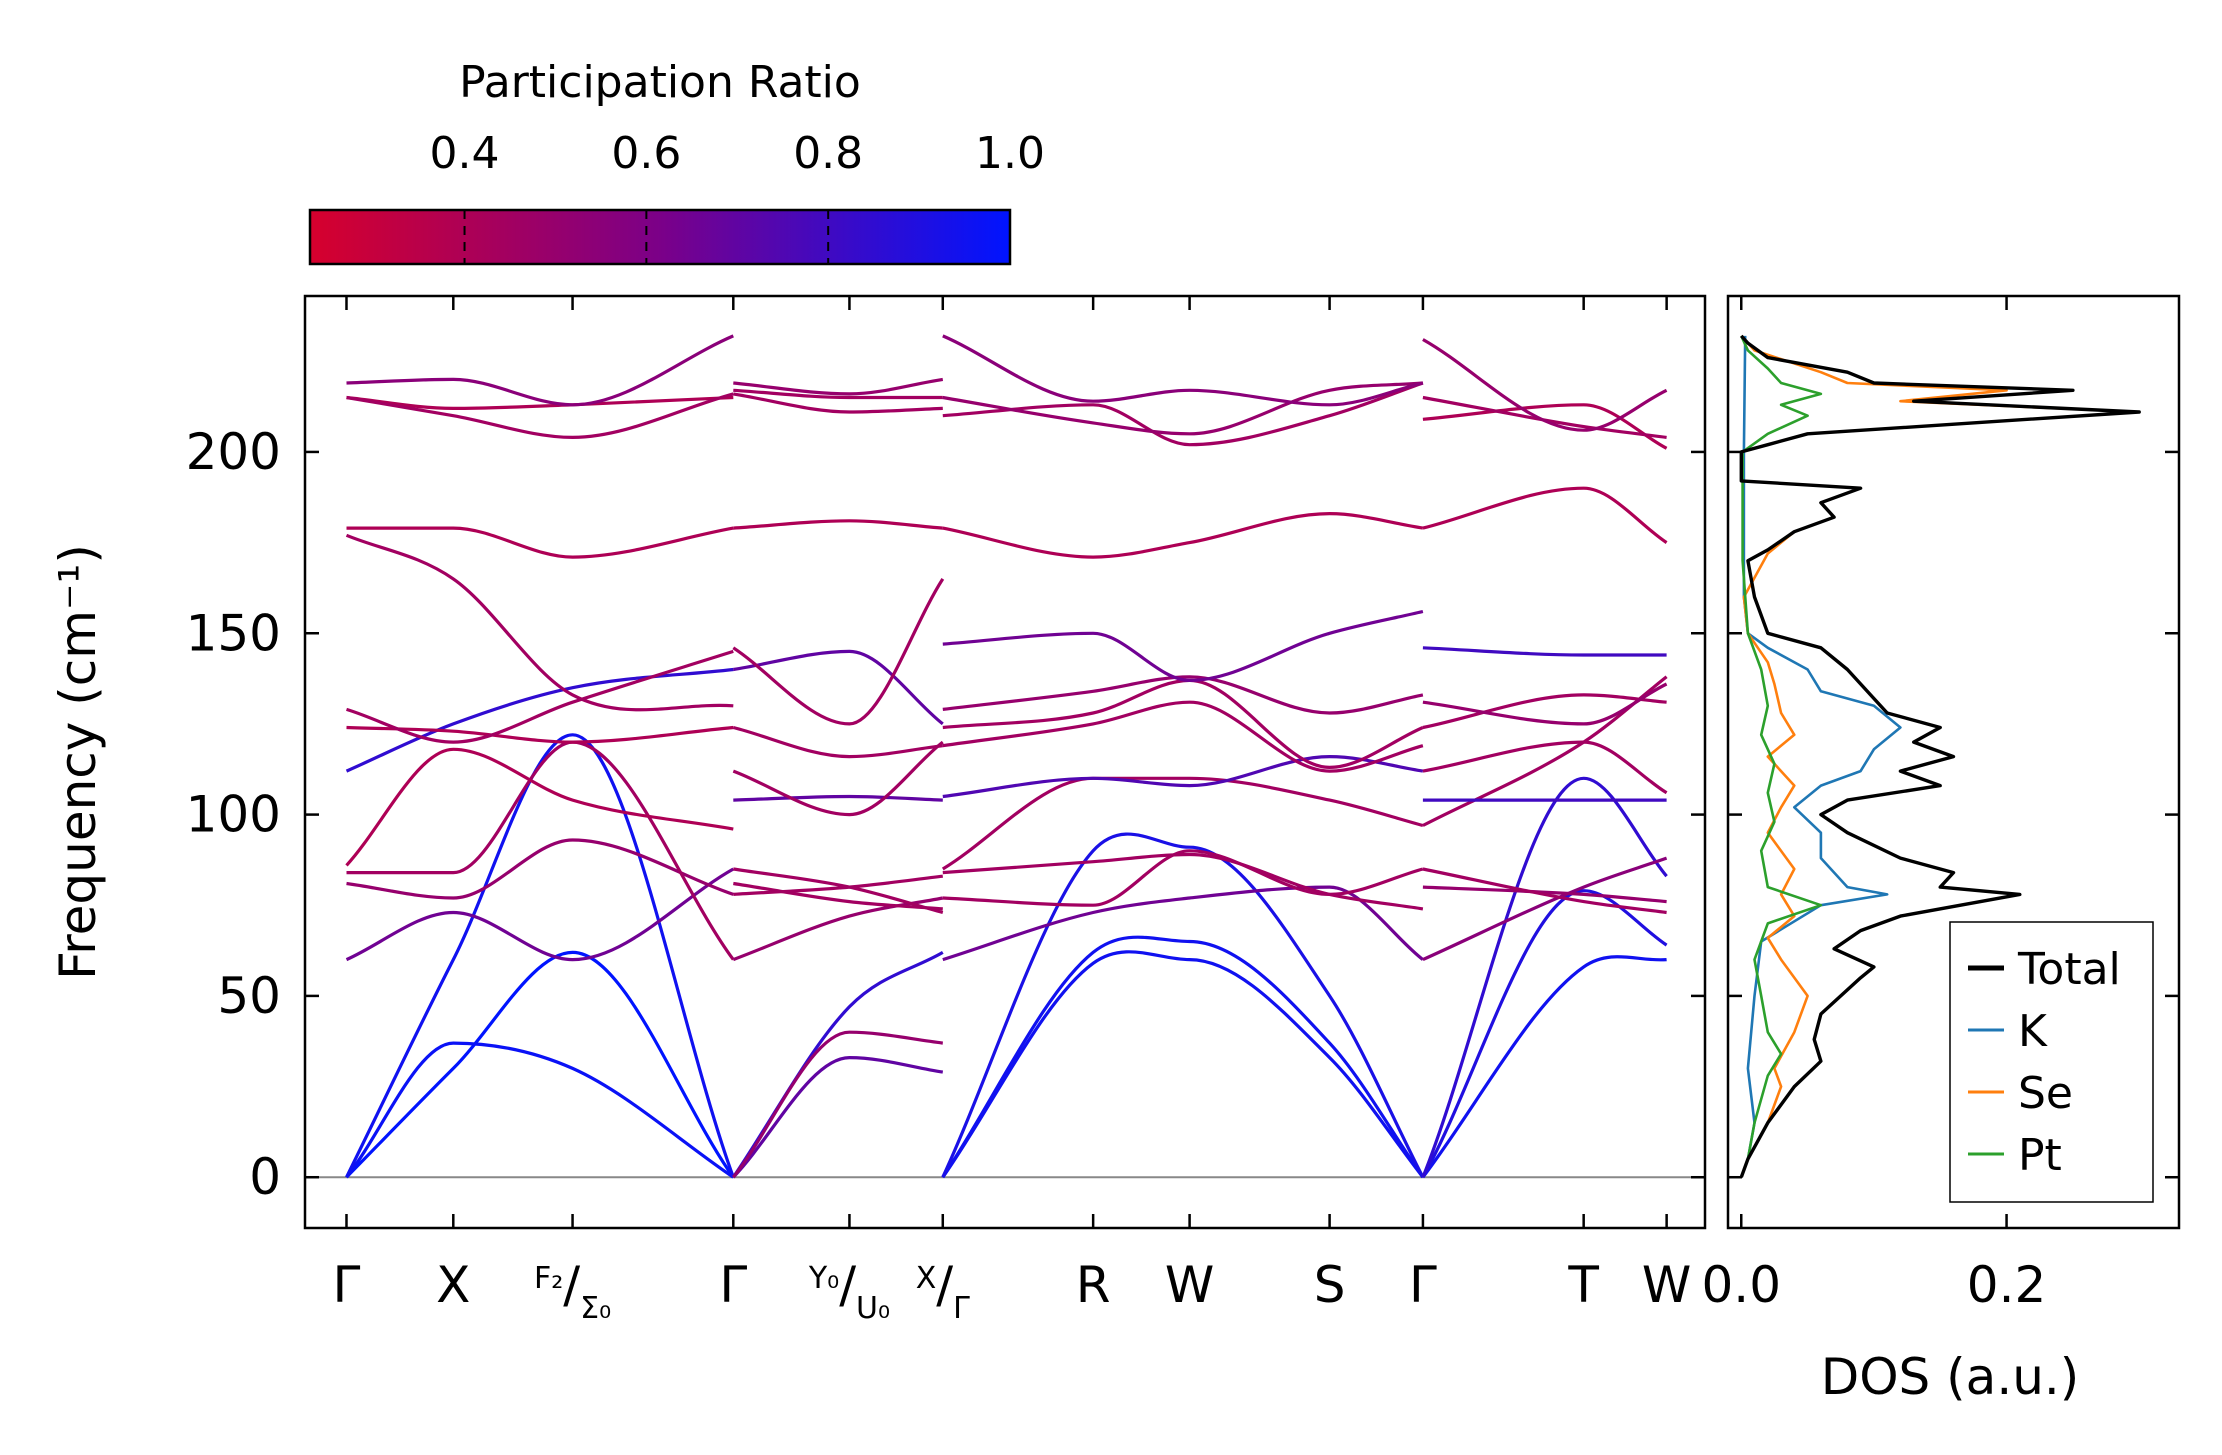  I want to click on dos-series-pt, so click(1781, 756).